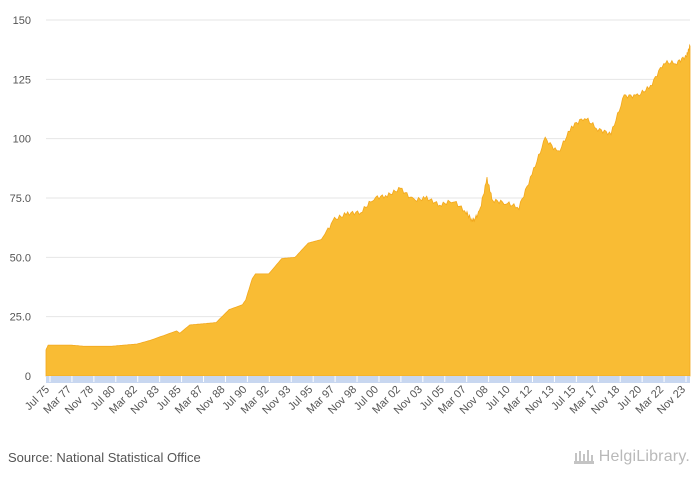 The image size is (700, 483). What do you see at coordinates (104, 457) in the screenshot?
I see `source-note: Source: National Statistical Office` at bounding box center [104, 457].